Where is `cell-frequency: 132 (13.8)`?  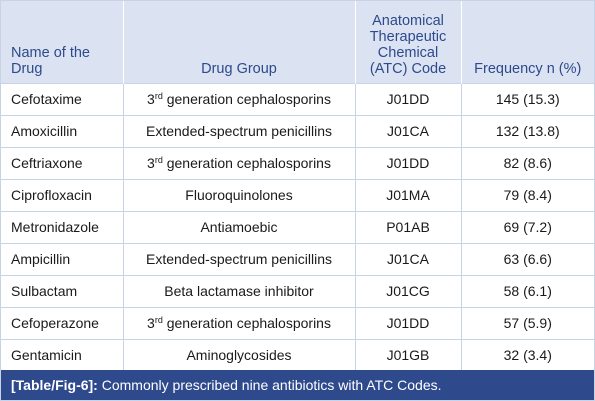
cell-frequency: 132 (13.8) is located at coordinates (527, 130).